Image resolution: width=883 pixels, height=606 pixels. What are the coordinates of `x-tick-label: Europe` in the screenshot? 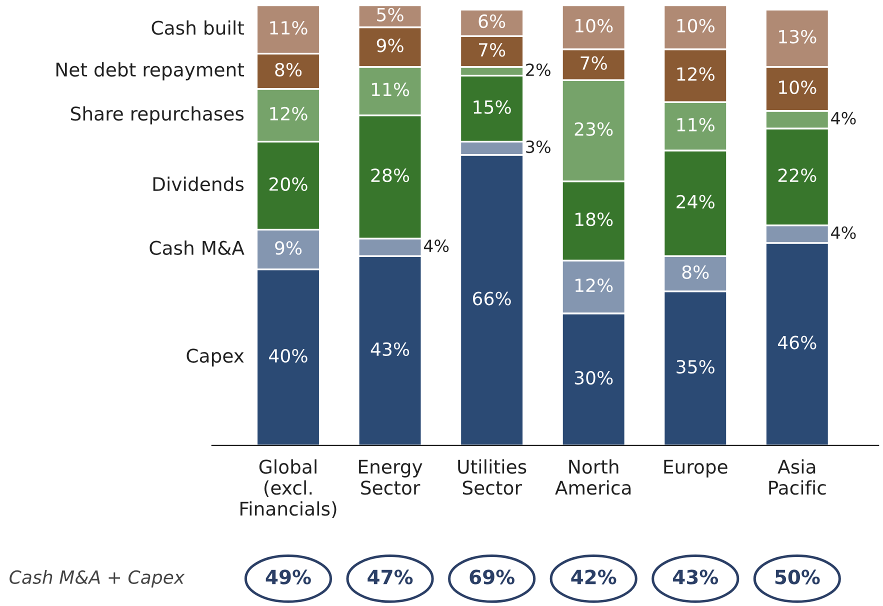 It's located at (696, 469).